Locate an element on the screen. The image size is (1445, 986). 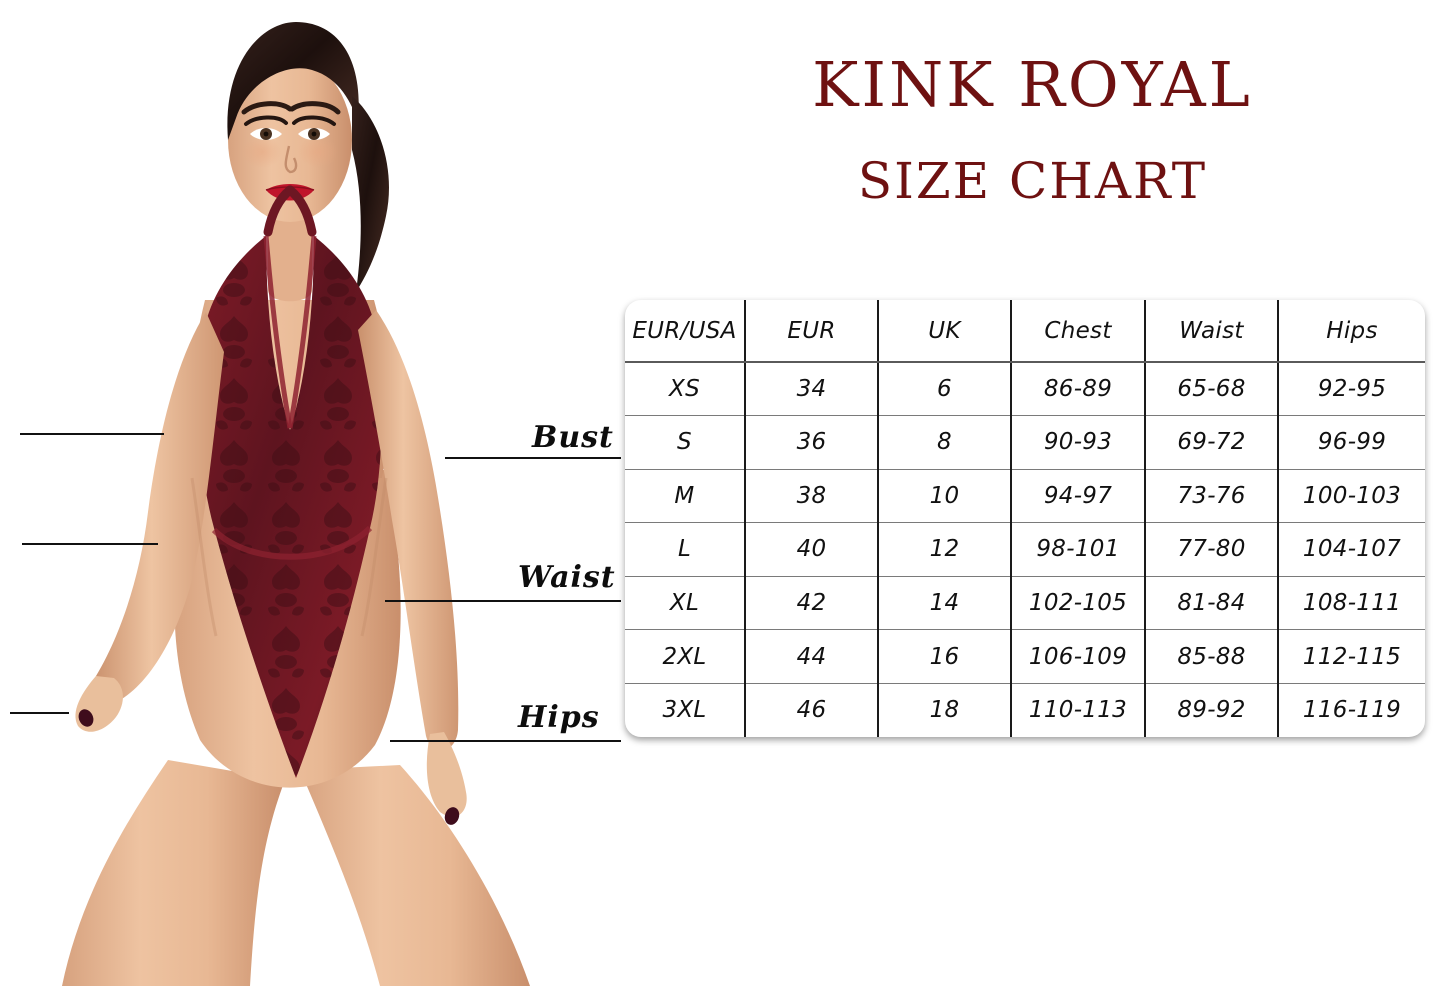
cell-hips: 100-103 is located at coordinates (1351, 496).